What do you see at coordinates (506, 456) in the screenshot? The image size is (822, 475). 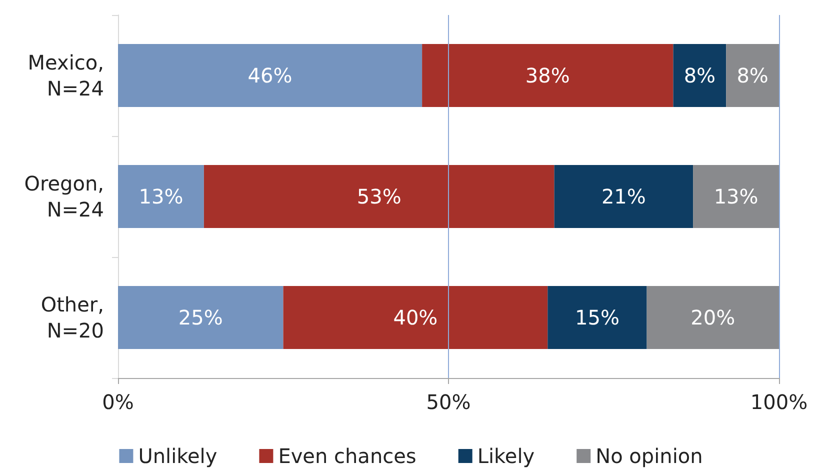 I see `legend-label: Likely` at bounding box center [506, 456].